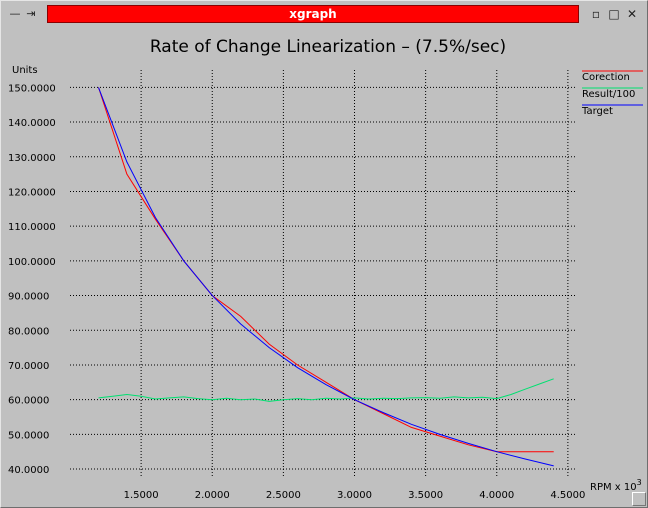 The image size is (648, 508). What do you see at coordinates (32, 123) in the screenshot?
I see `y-tick-label: 140.0000` at bounding box center [32, 123].